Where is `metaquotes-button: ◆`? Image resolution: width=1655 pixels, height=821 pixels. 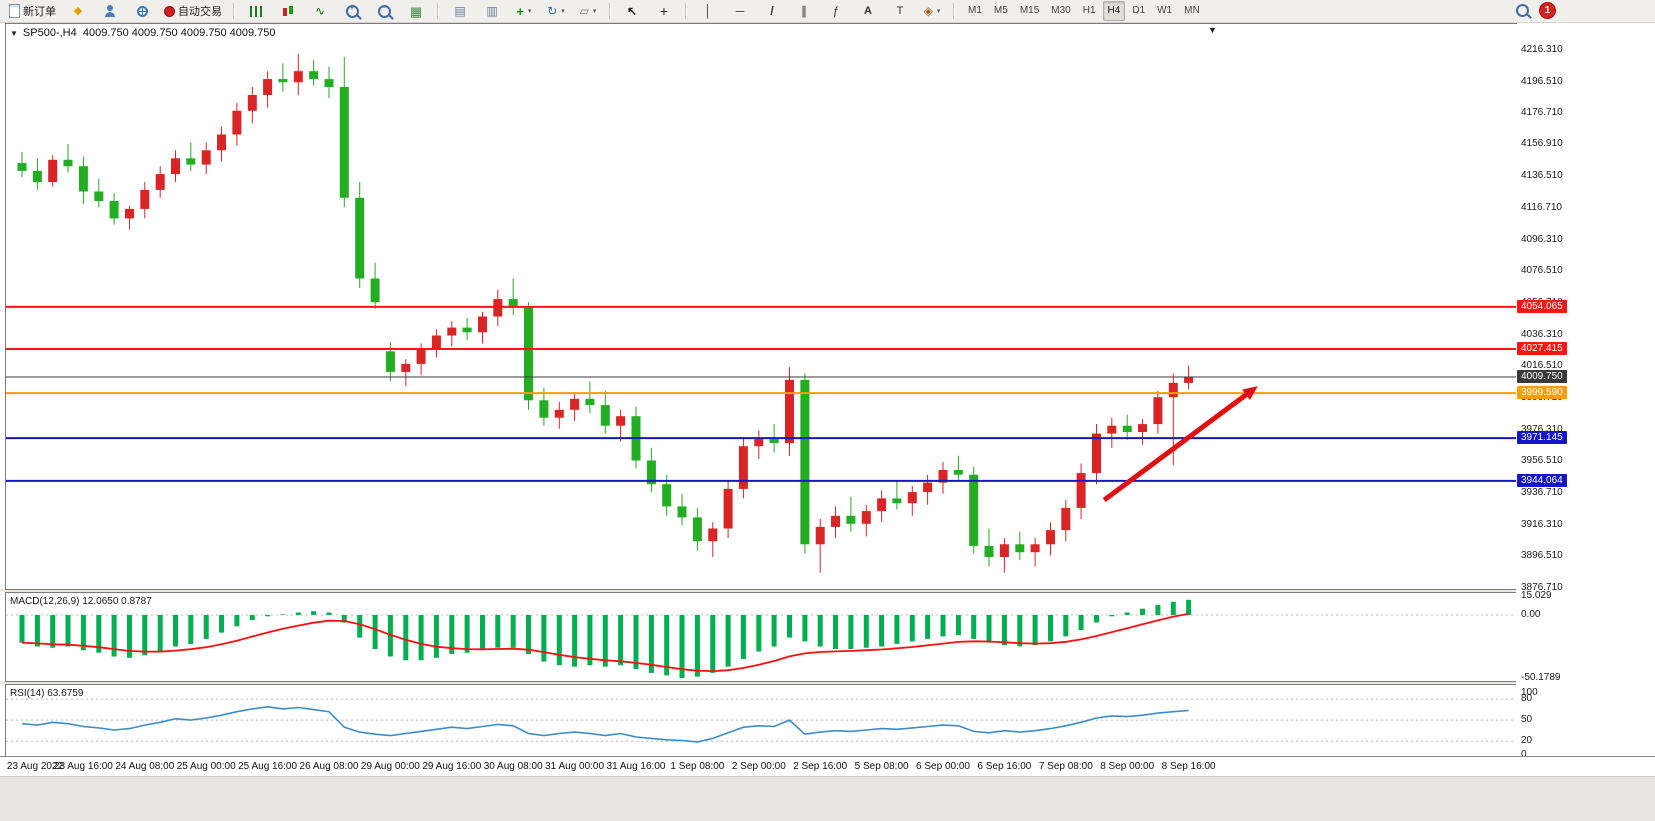 metaquotes-button: ◆ is located at coordinates (78, 11).